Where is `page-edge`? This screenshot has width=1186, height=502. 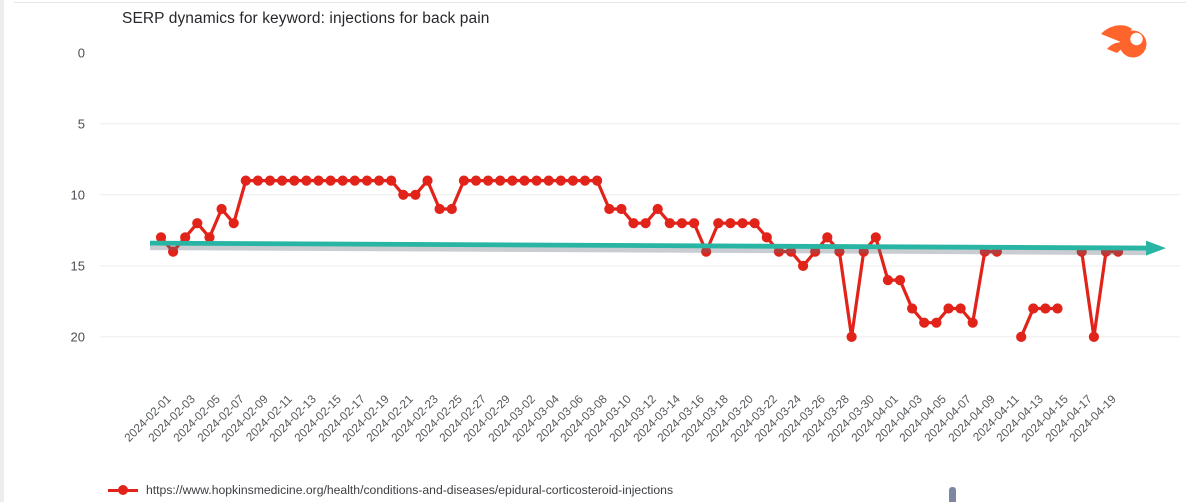 page-edge is located at coordinates (2, 251).